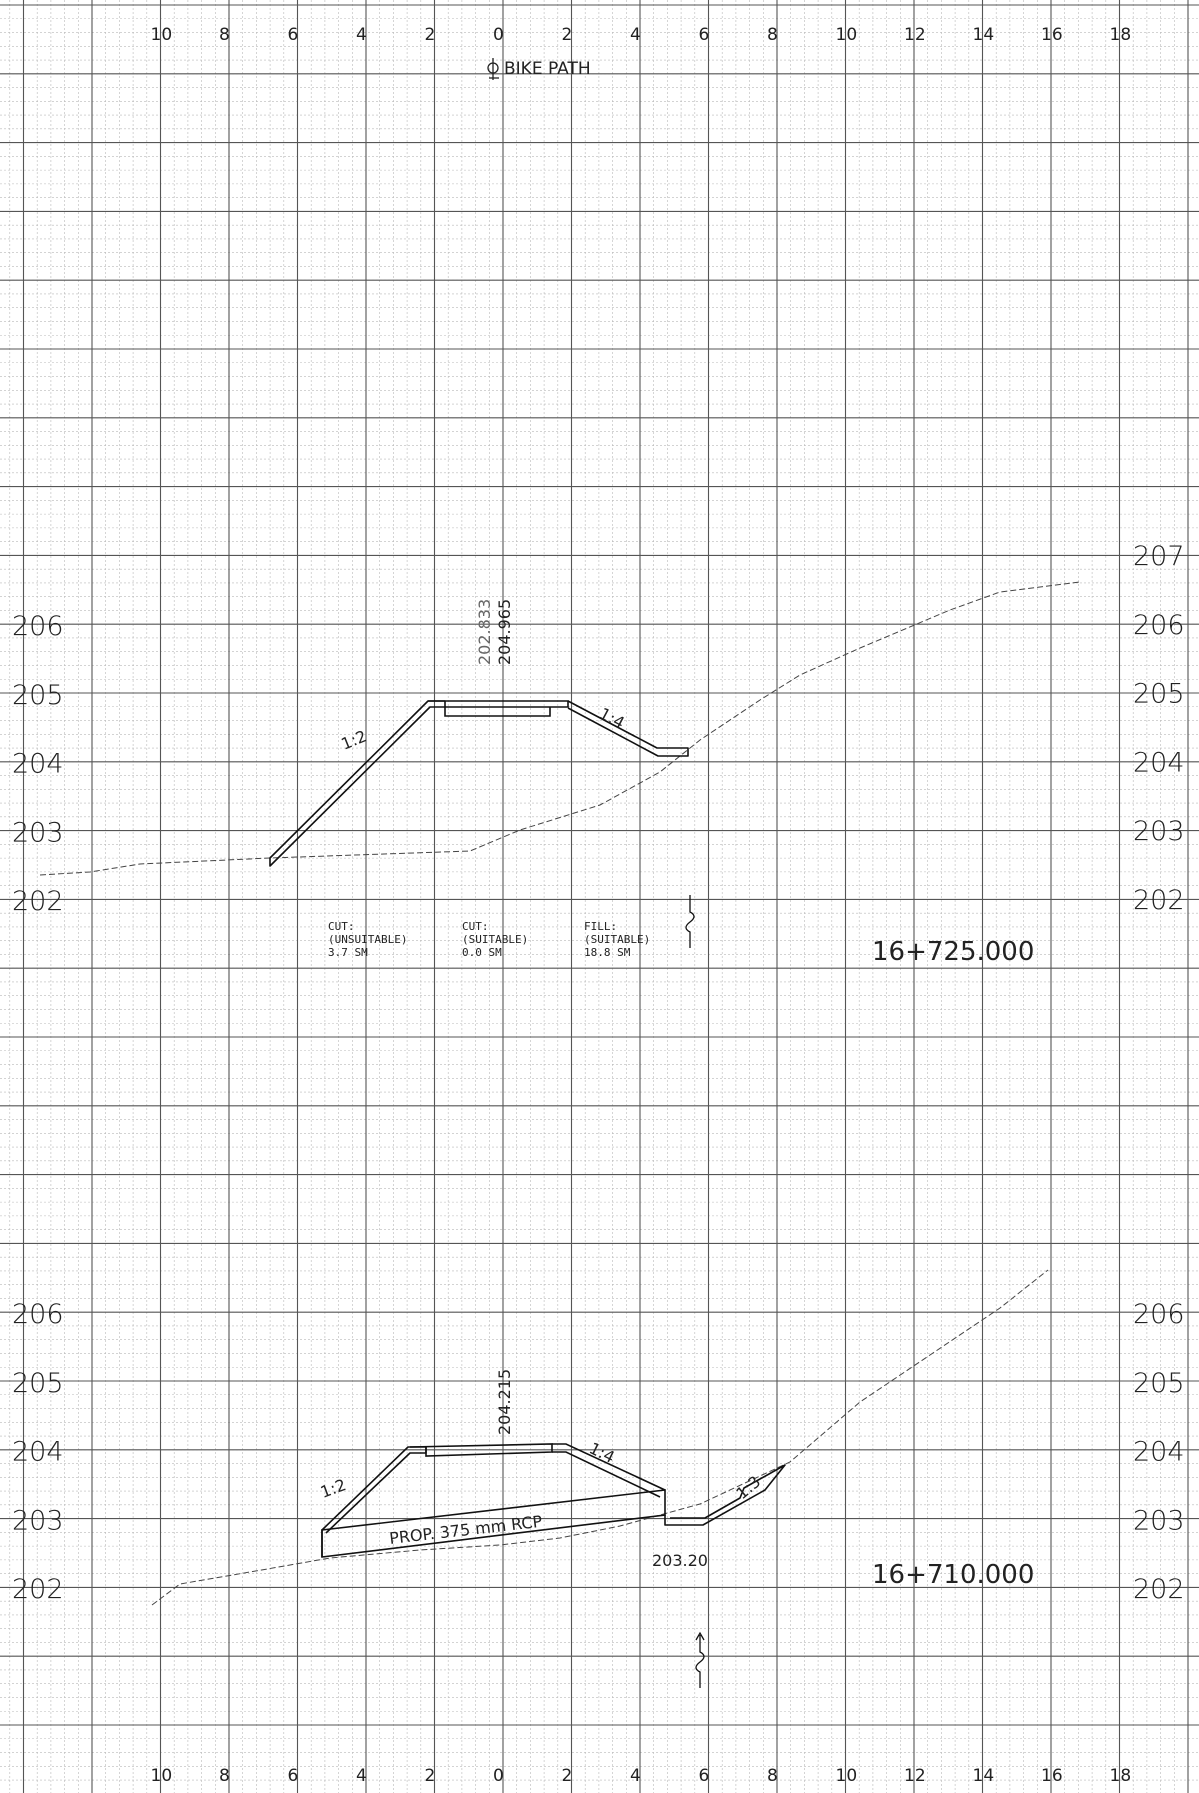 The width and height of the screenshot is (1199, 1793). Describe the element at coordinates (617, 939) in the screenshot. I see `quantity-3-material: (SUITABLE)` at that location.